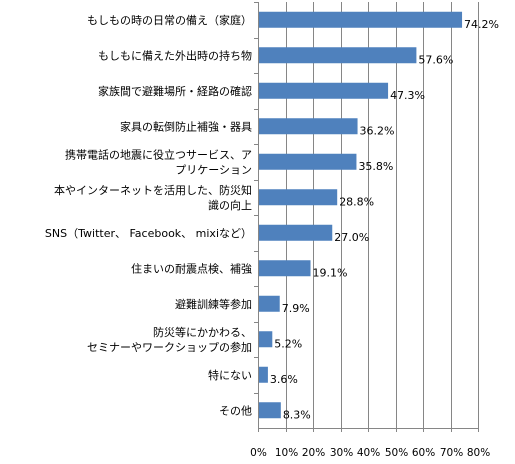 The width and height of the screenshot is (515, 464). Describe the element at coordinates (375, 166) in the screenshot. I see `data-label: 35.8%` at that location.